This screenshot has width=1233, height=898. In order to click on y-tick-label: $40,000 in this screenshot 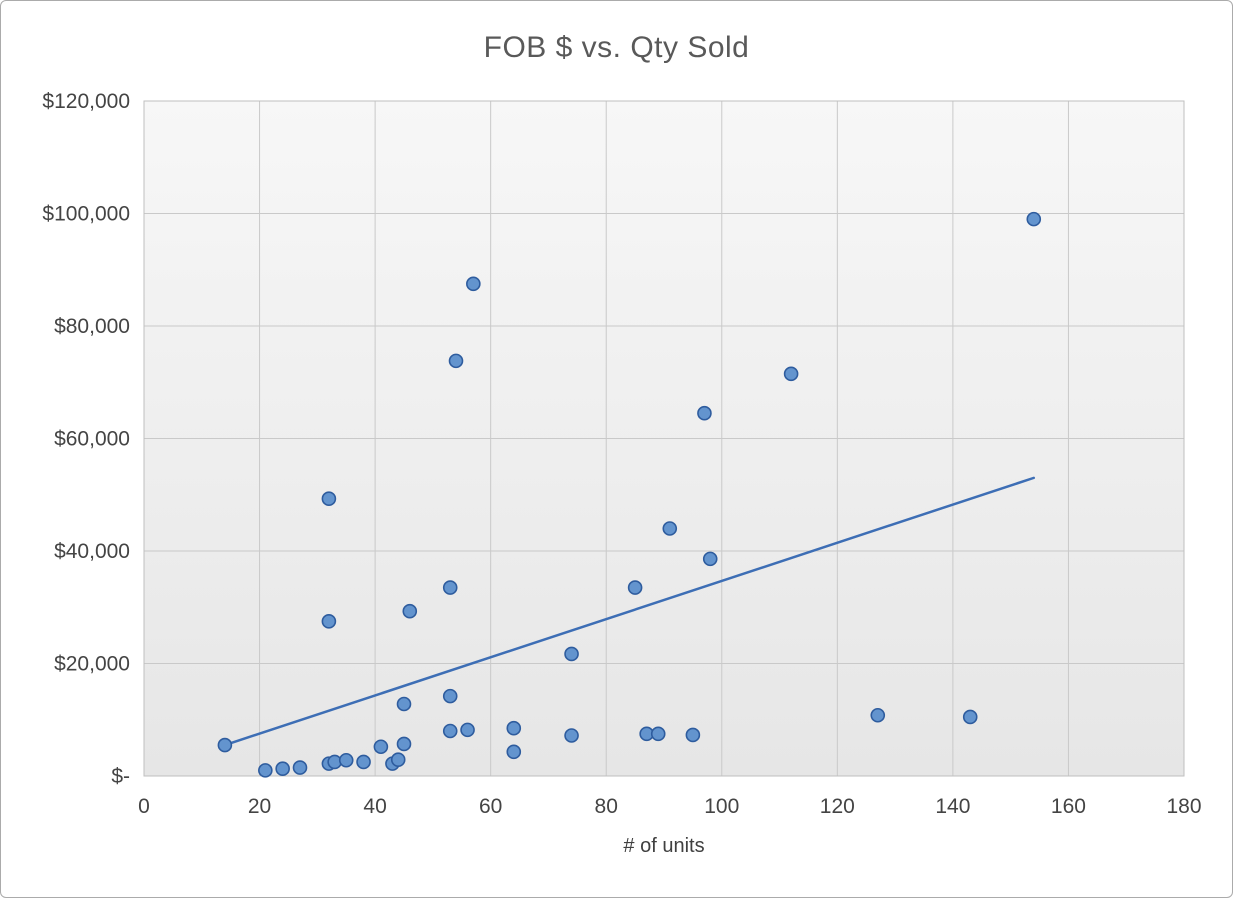, I will do `click(92, 551)`.